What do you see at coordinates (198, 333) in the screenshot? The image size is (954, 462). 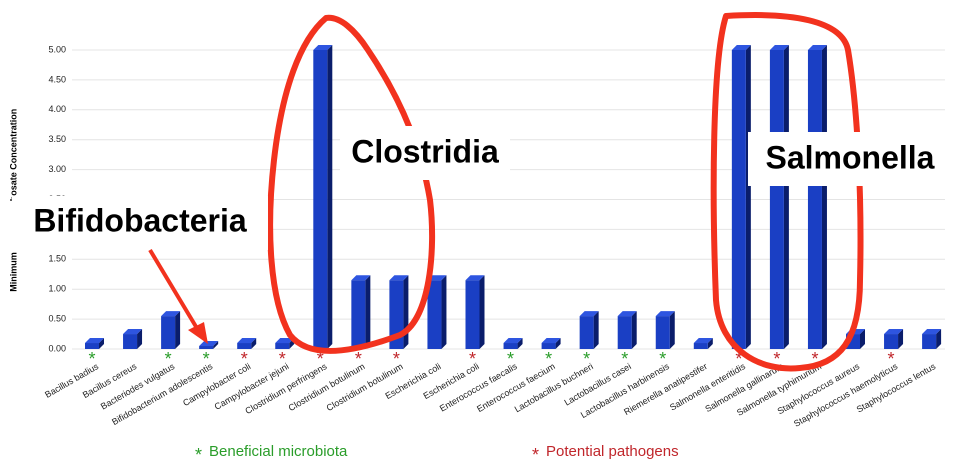 I see `arrow-head` at bounding box center [198, 333].